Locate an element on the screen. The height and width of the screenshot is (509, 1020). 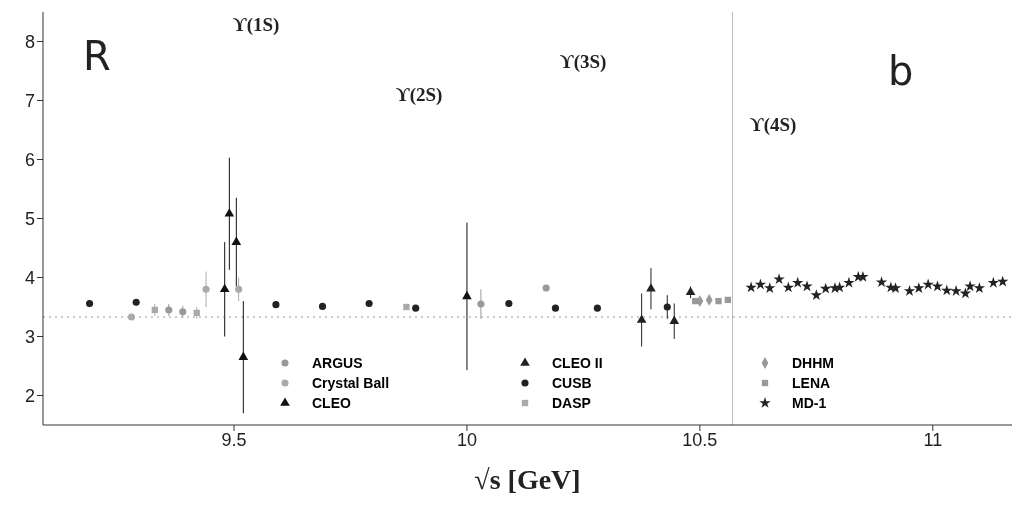
x-tick-label: 11 is located at coordinates (933, 439).